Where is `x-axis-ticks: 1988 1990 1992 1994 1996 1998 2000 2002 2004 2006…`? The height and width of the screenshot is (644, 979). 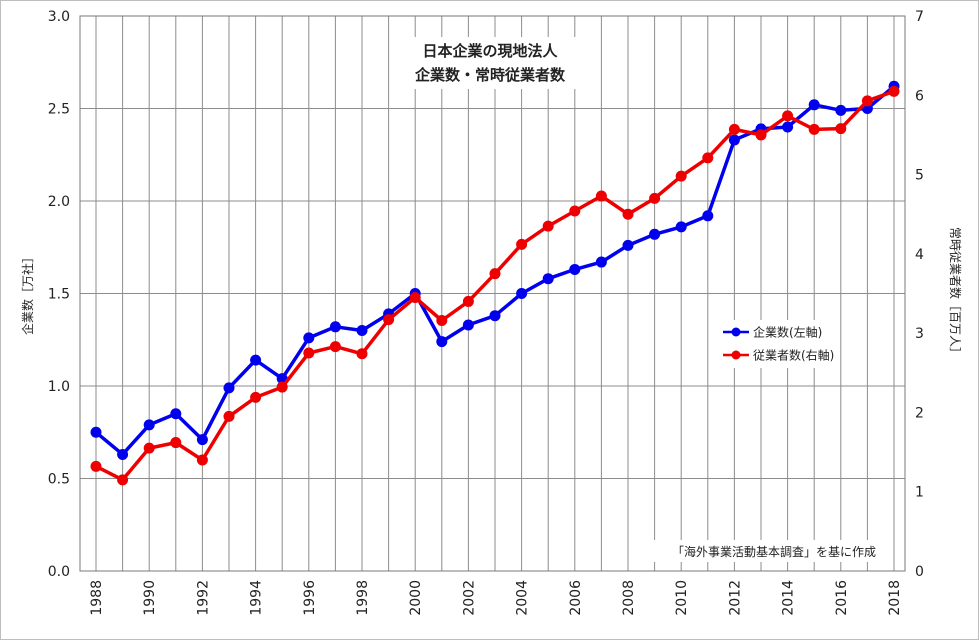
x-axis-ticks: 1988 1990 1992 1994 1996 1998 2000 2002 2004 2006… is located at coordinates (496, 598).